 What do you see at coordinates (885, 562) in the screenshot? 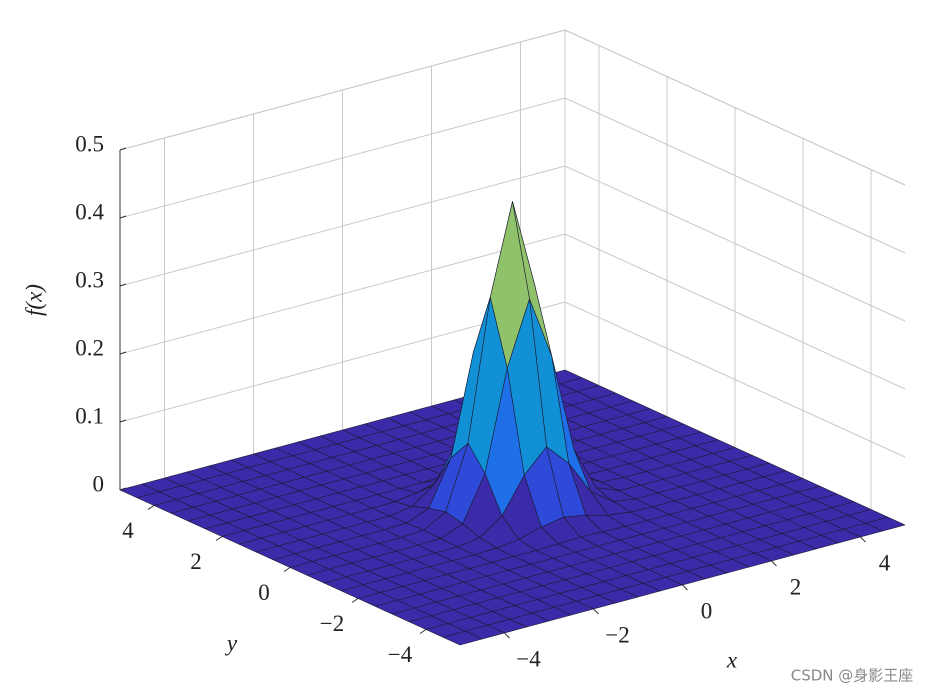
I see `x-tick-label: 4` at bounding box center [885, 562].